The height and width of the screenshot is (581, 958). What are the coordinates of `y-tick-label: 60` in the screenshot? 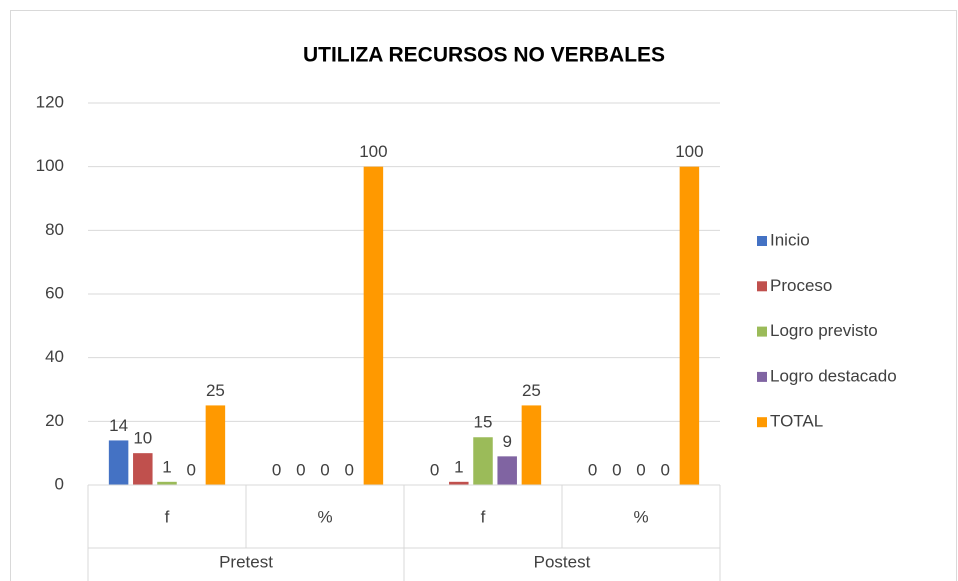 It's located at (54, 292).